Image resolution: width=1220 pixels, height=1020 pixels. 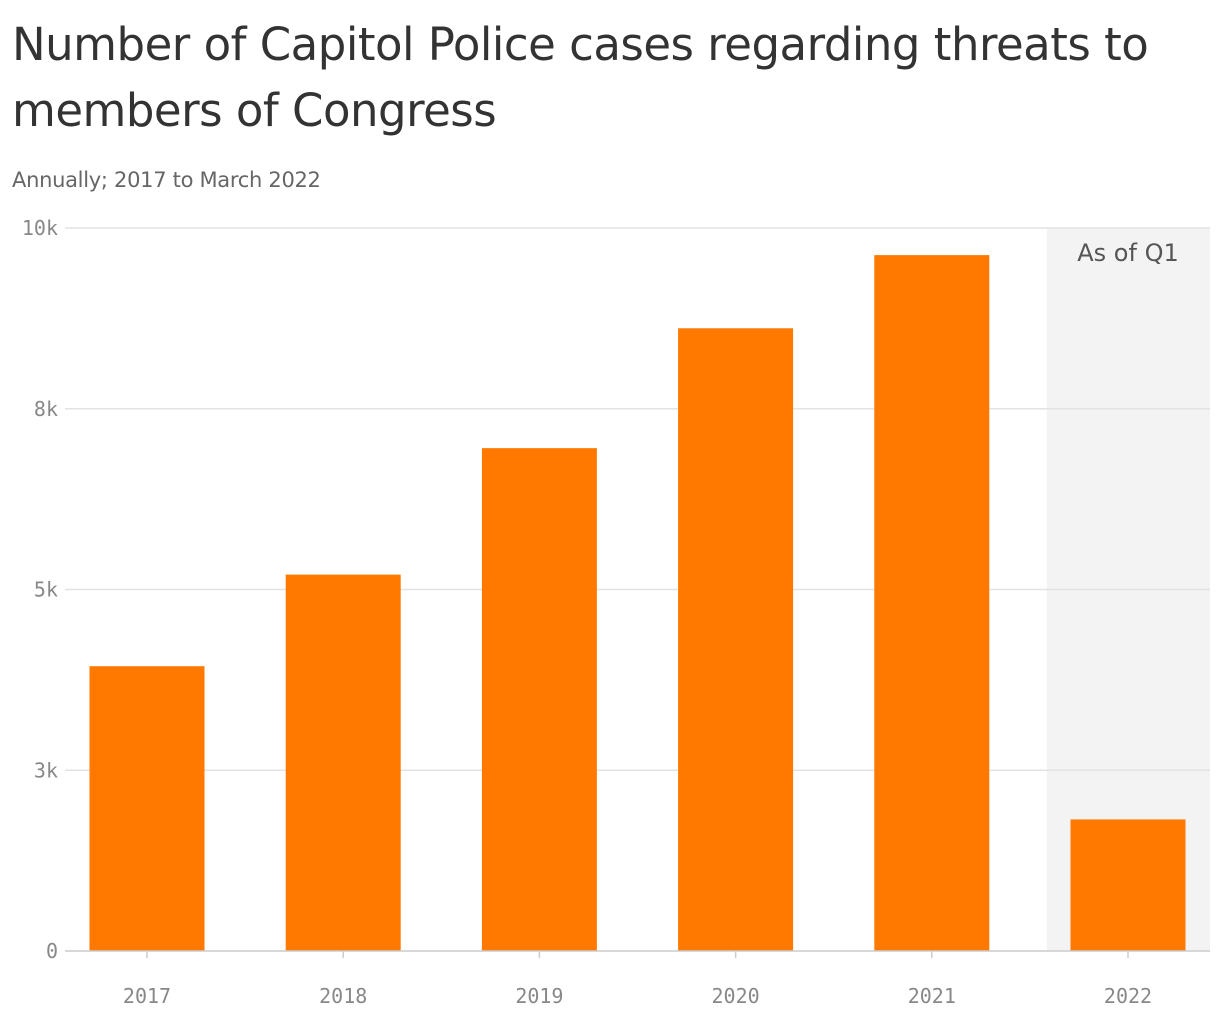 What do you see at coordinates (1128, 885) in the screenshot?
I see `bar-2022` at bounding box center [1128, 885].